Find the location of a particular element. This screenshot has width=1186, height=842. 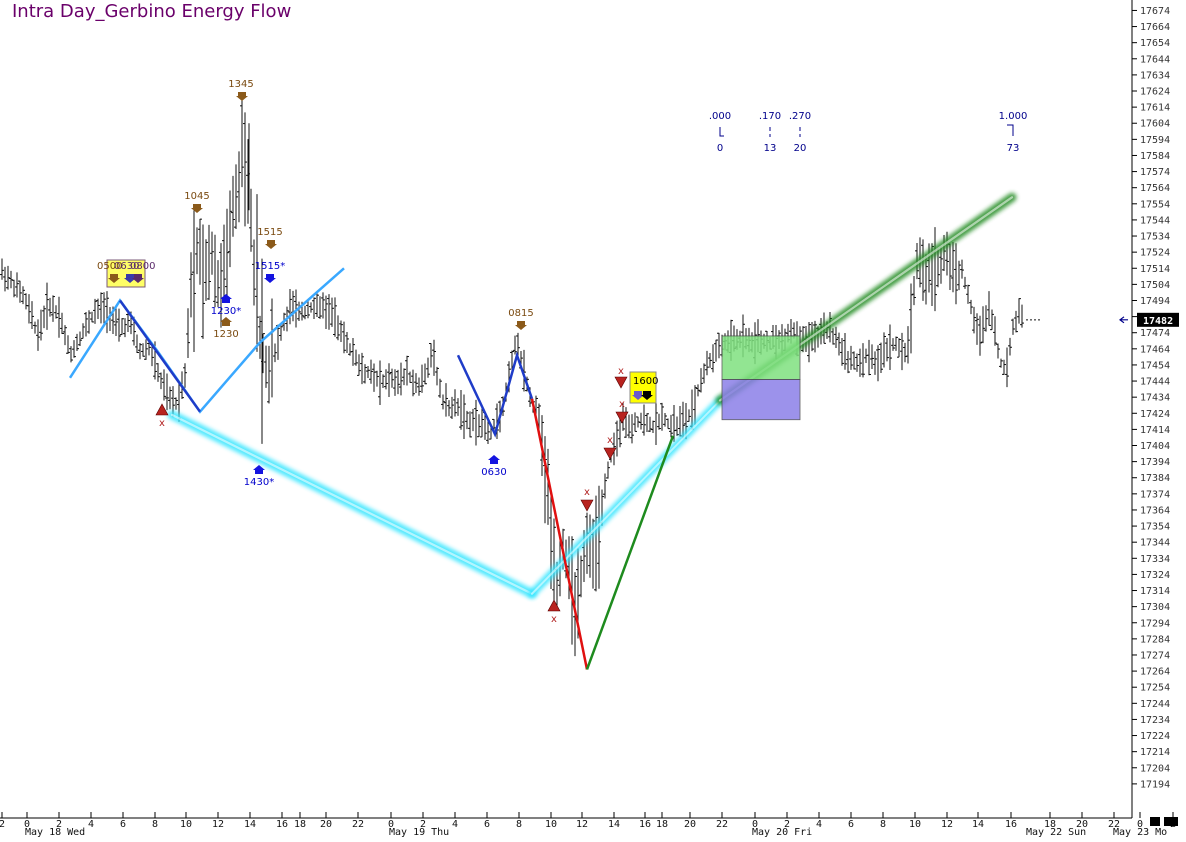

fib-bar-label: 0 is located at coordinates (720, 148).